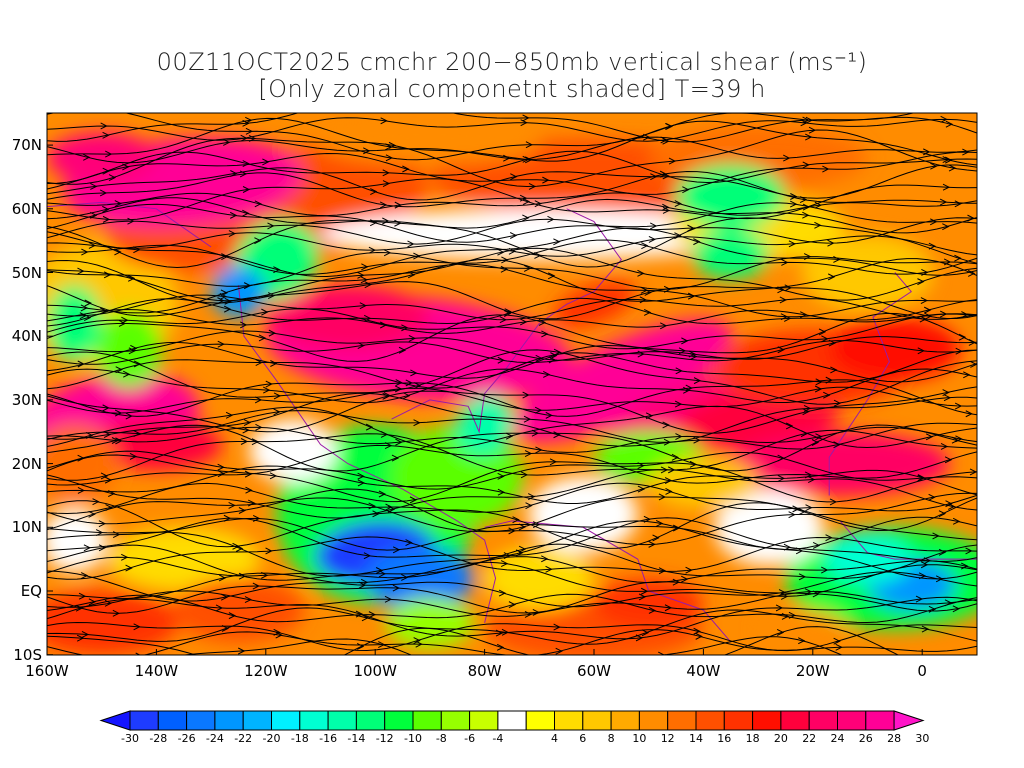 Image resolution: width=1024 pixels, height=768 pixels. Describe the element at coordinates (47, 671) in the screenshot. I see `lon-label: 160W` at that location.